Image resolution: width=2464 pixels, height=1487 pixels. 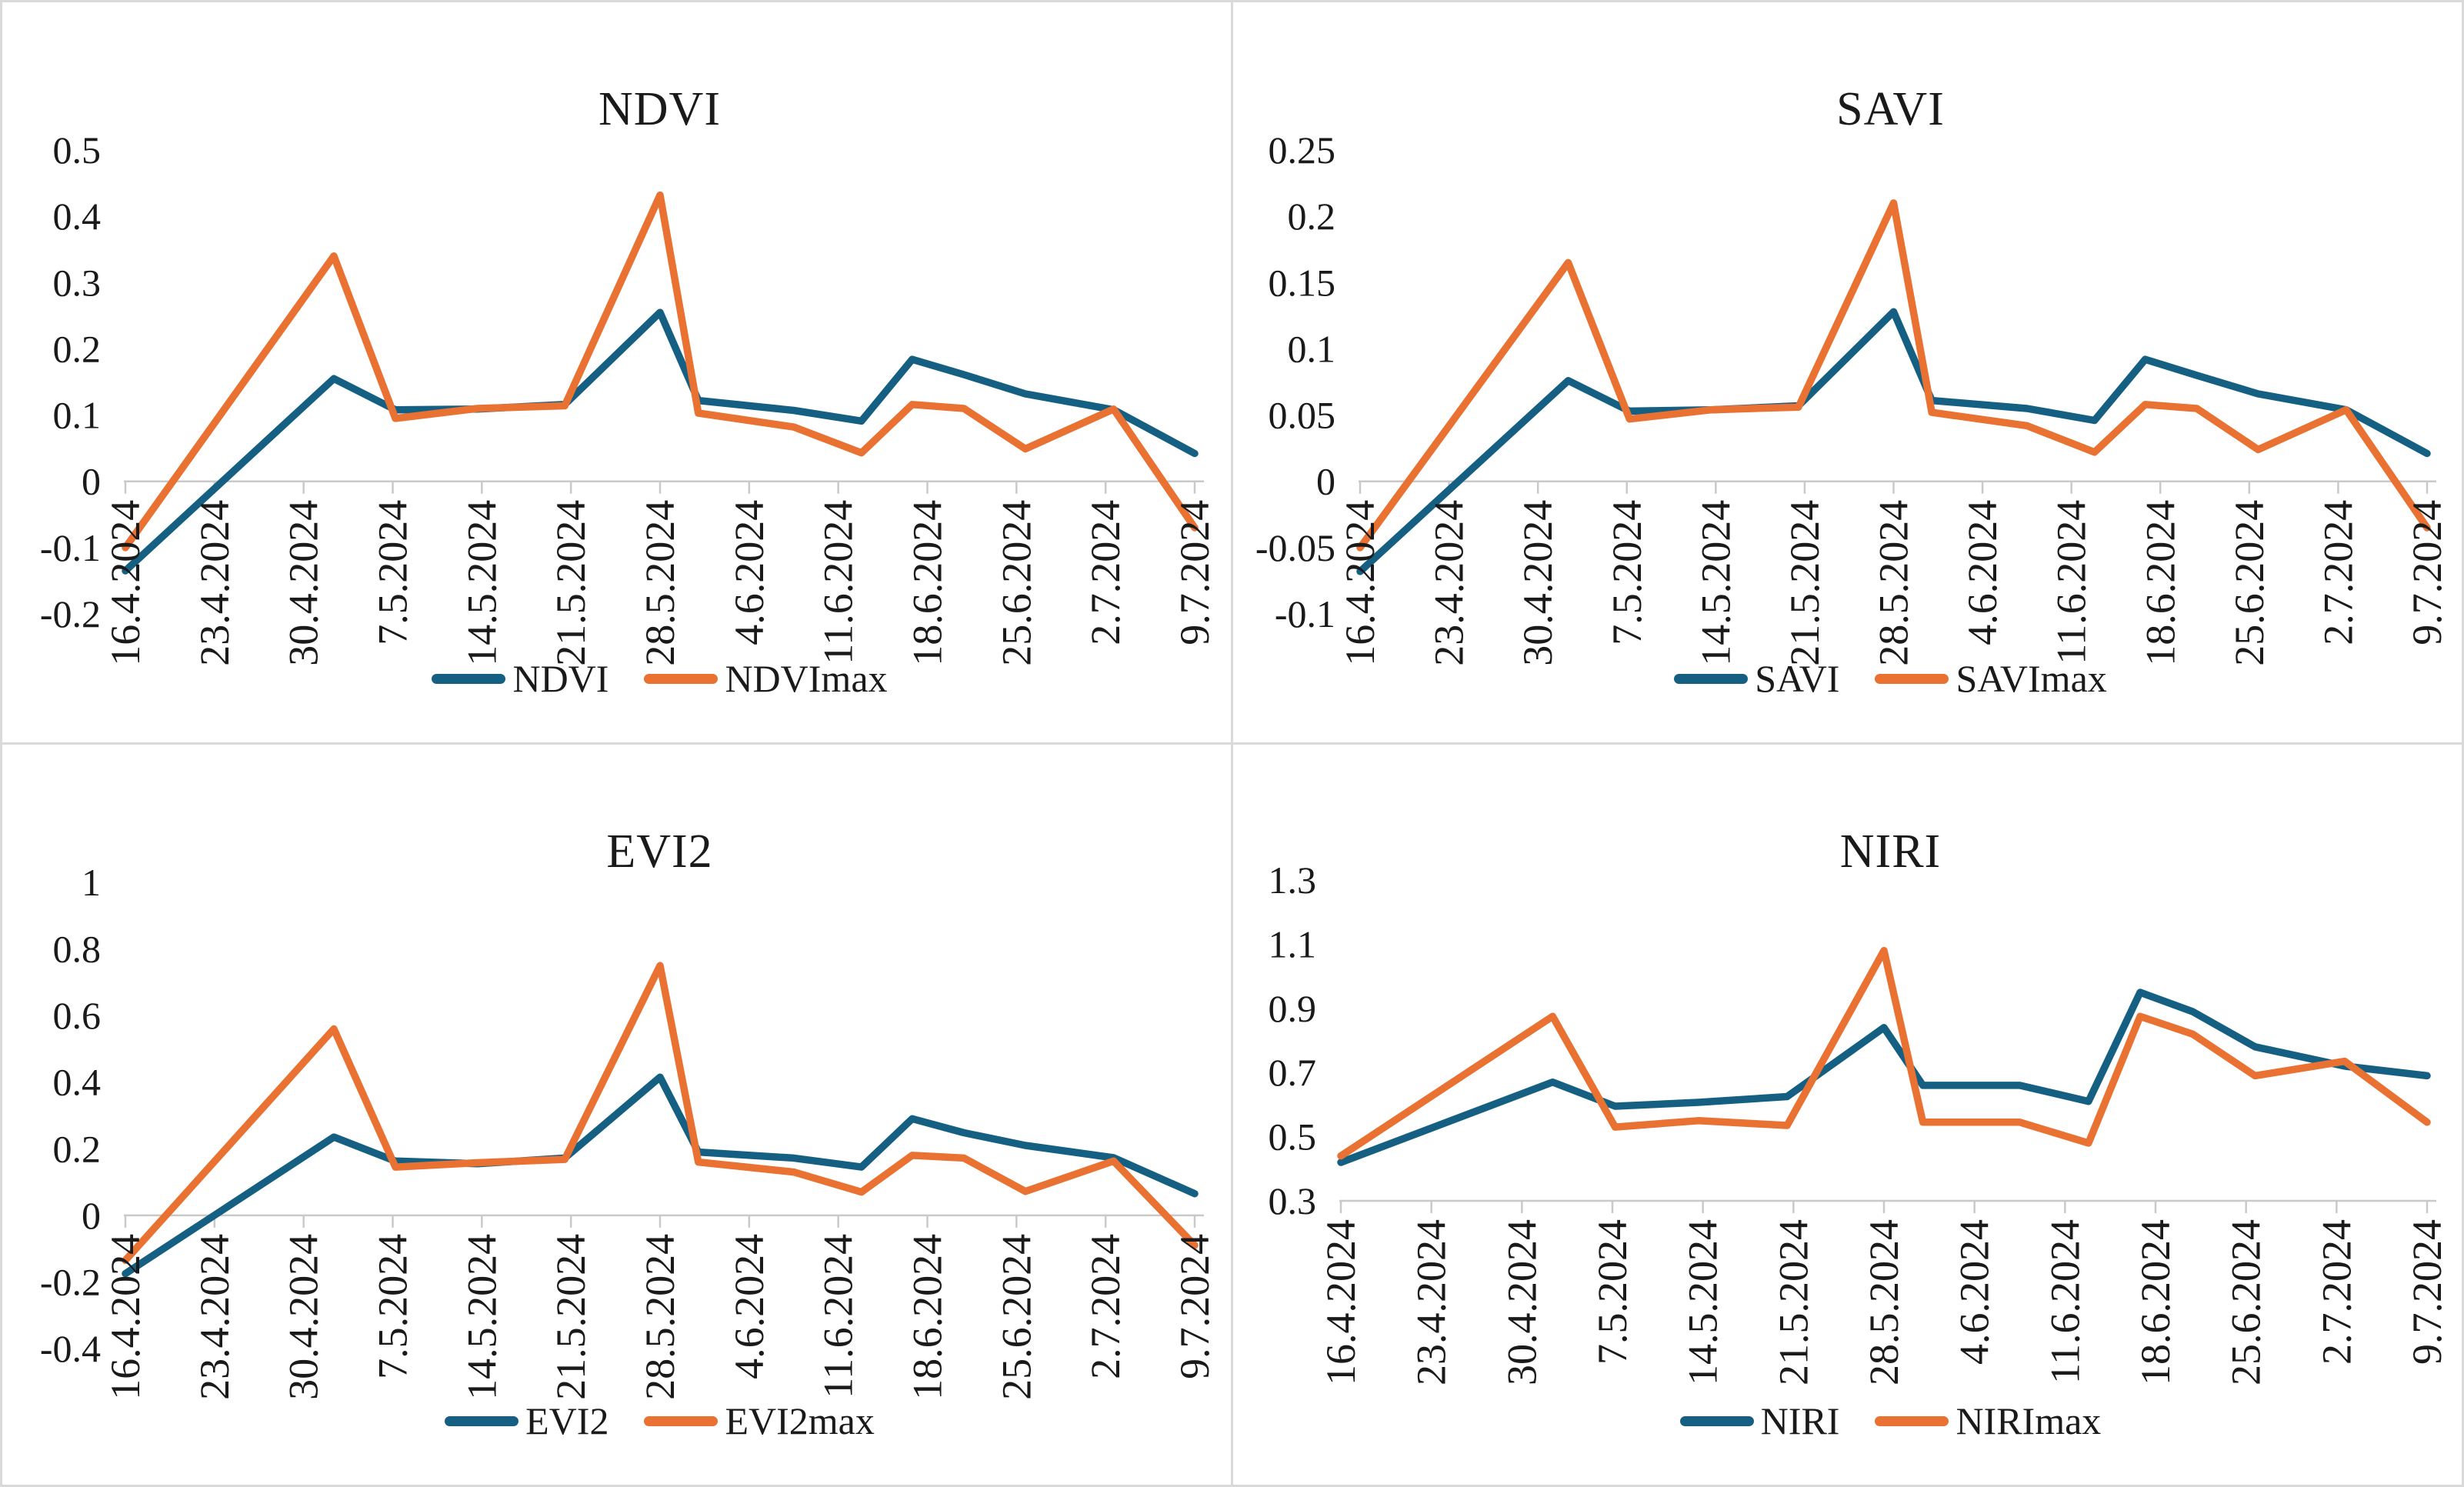 I want to click on nirimax-line-swatch, so click(x=1912, y=1420).